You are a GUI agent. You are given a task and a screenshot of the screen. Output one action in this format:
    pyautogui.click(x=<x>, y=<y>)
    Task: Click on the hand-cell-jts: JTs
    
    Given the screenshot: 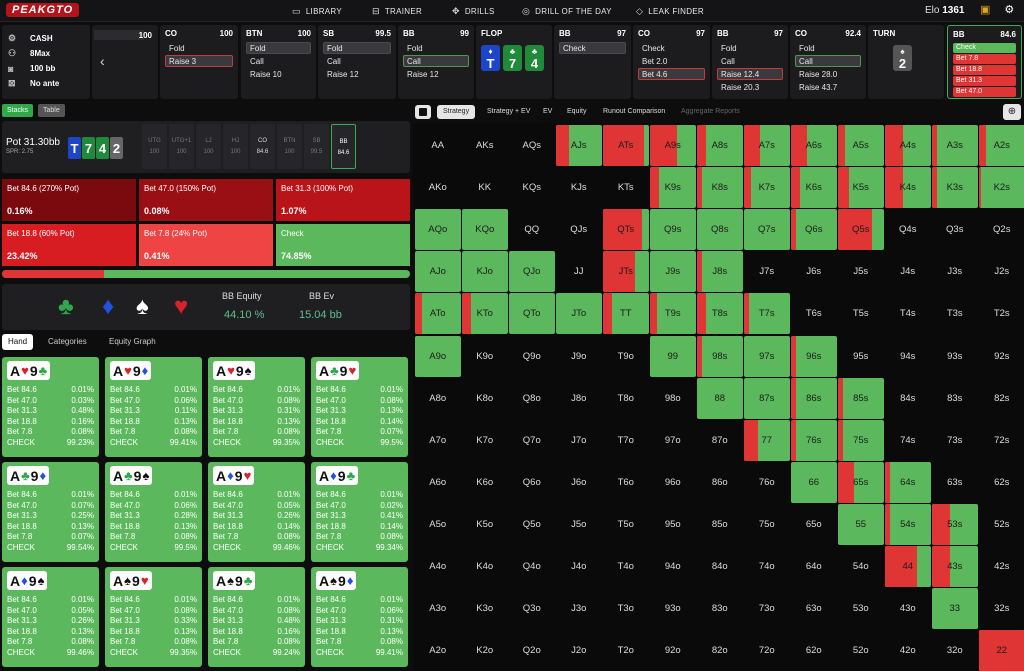 What is the action you would take?
    pyautogui.click(x=626, y=272)
    